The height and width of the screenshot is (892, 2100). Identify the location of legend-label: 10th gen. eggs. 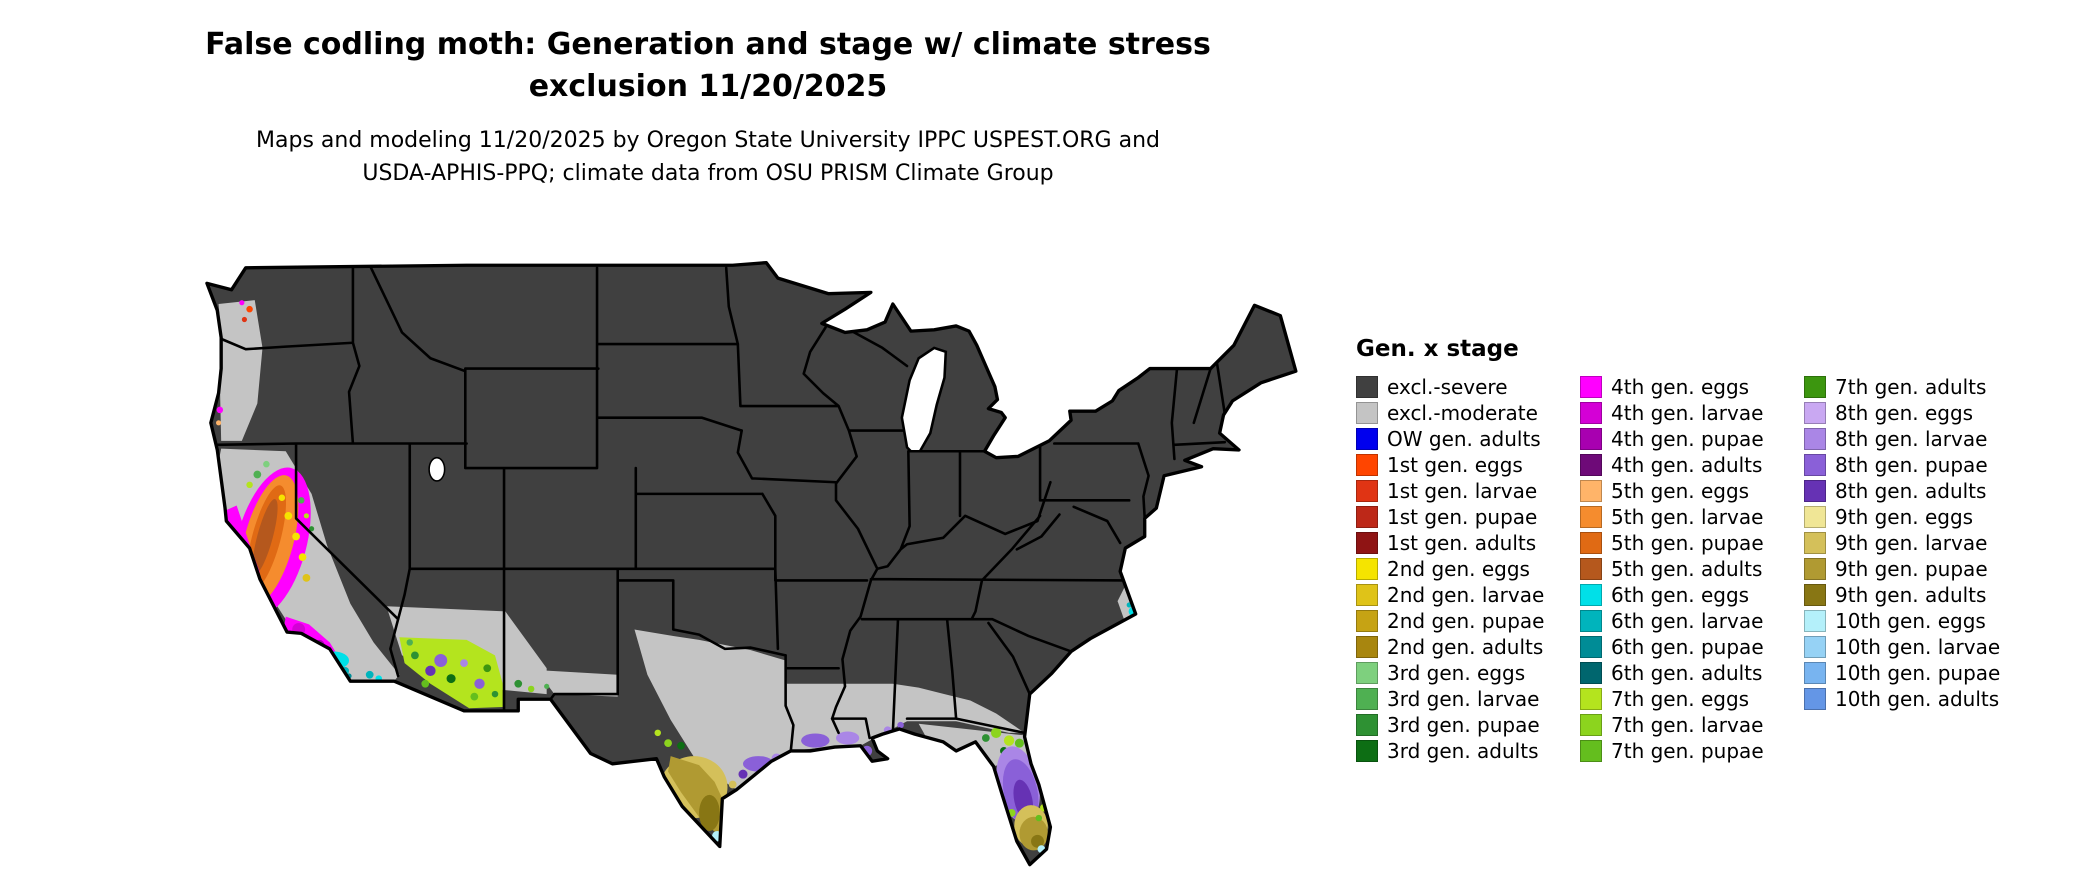
(1910, 621).